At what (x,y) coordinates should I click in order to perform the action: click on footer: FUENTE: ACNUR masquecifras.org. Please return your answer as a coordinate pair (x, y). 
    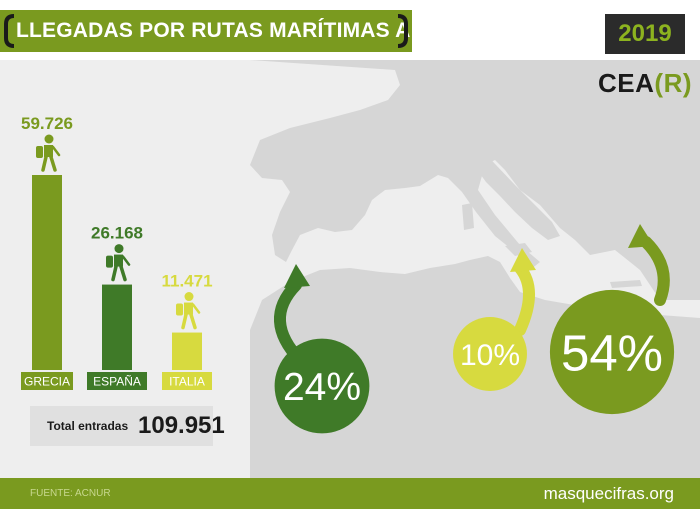
    Looking at the image, I should click on (350, 493).